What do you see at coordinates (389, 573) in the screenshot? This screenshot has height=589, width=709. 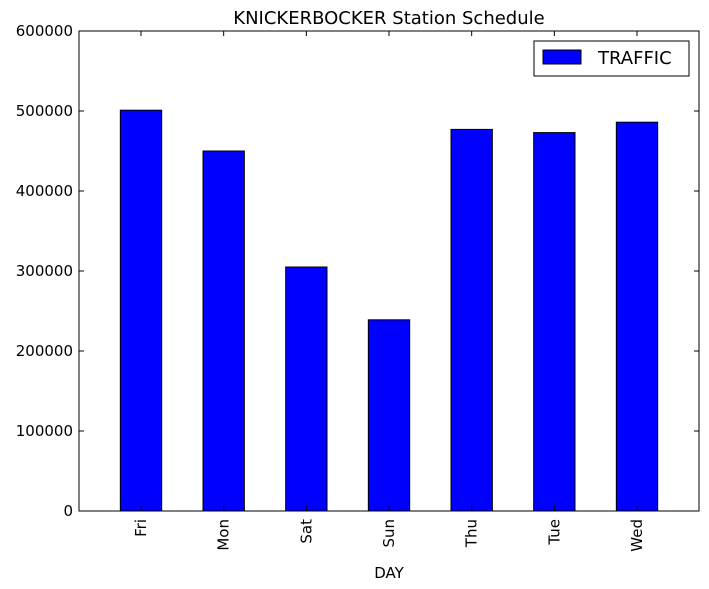 I see `x-axis-label: DAY` at bounding box center [389, 573].